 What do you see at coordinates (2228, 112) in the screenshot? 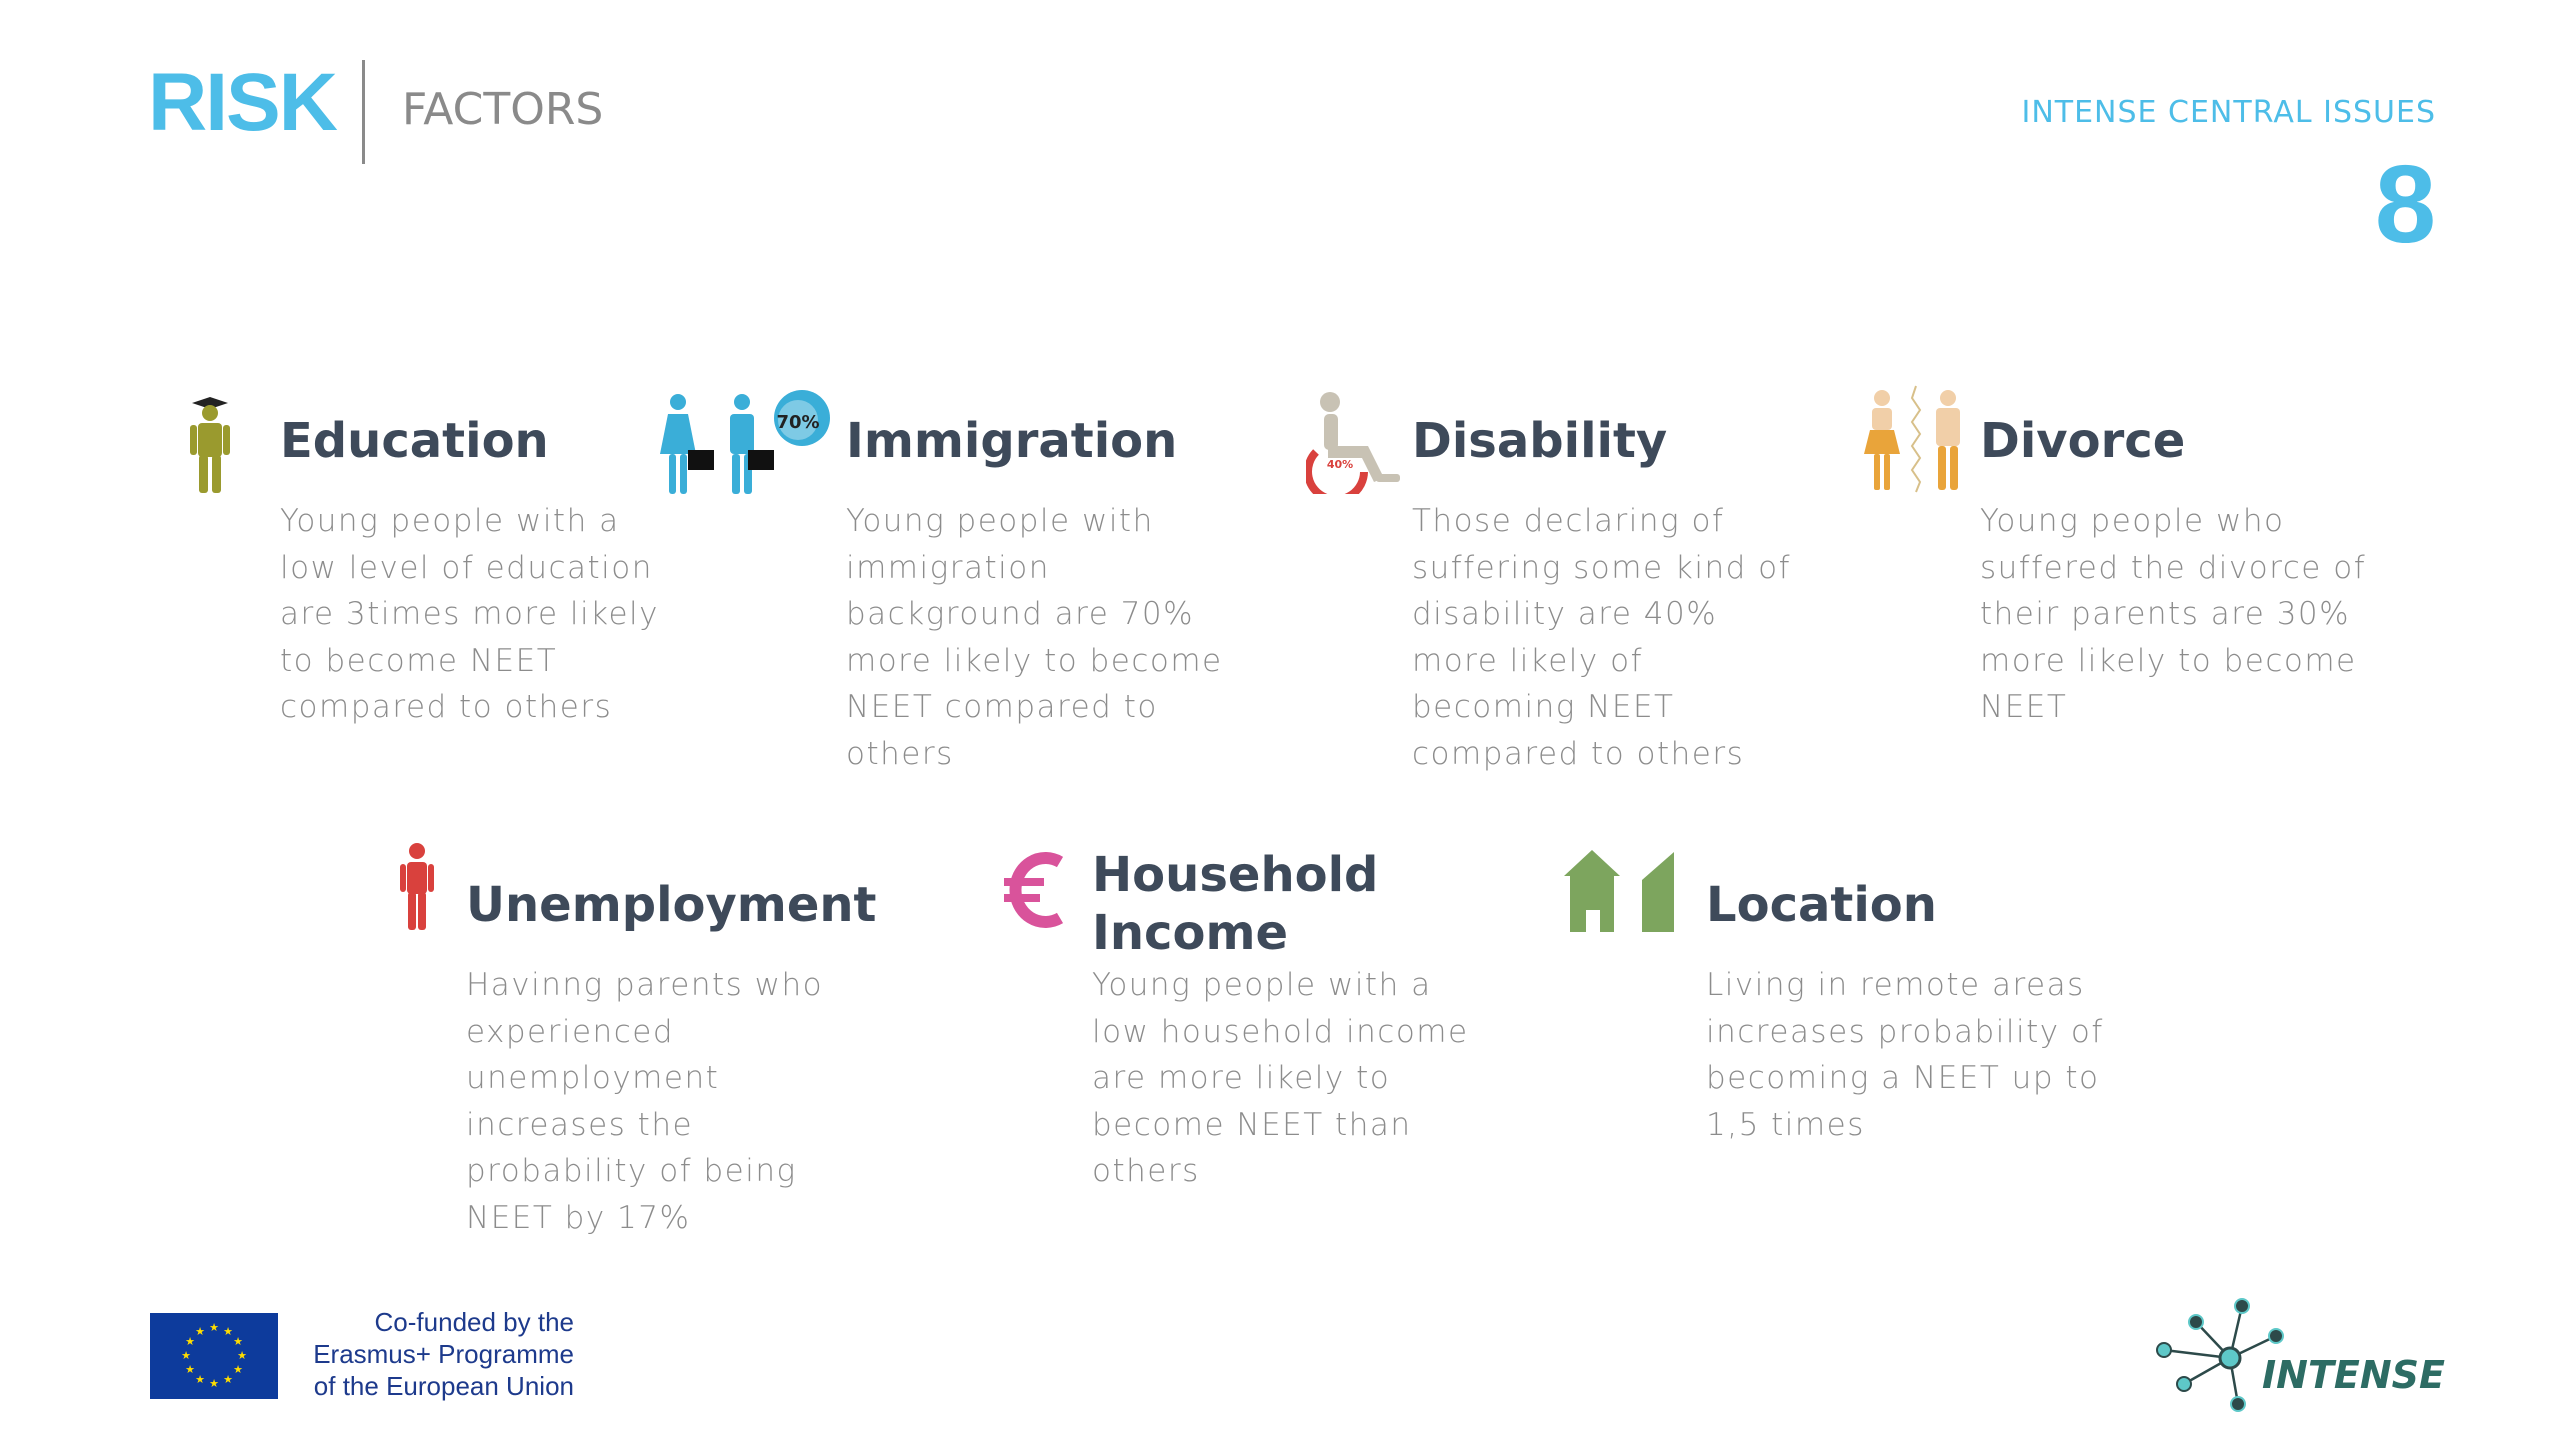
I see `section-label: INTENSE CENTRAL ISSUES` at bounding box center [2228, 112].